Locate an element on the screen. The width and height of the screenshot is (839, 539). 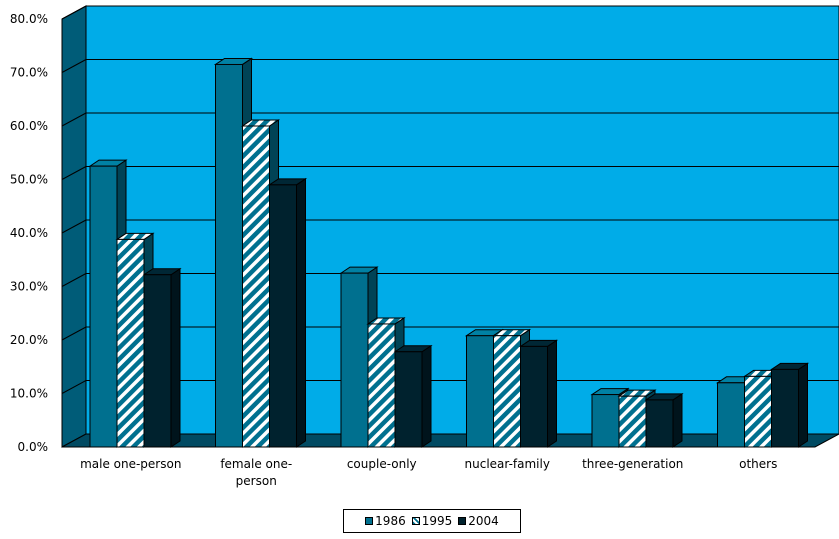
y-tick-label: 50.0% is located at coordinates (29, 180).